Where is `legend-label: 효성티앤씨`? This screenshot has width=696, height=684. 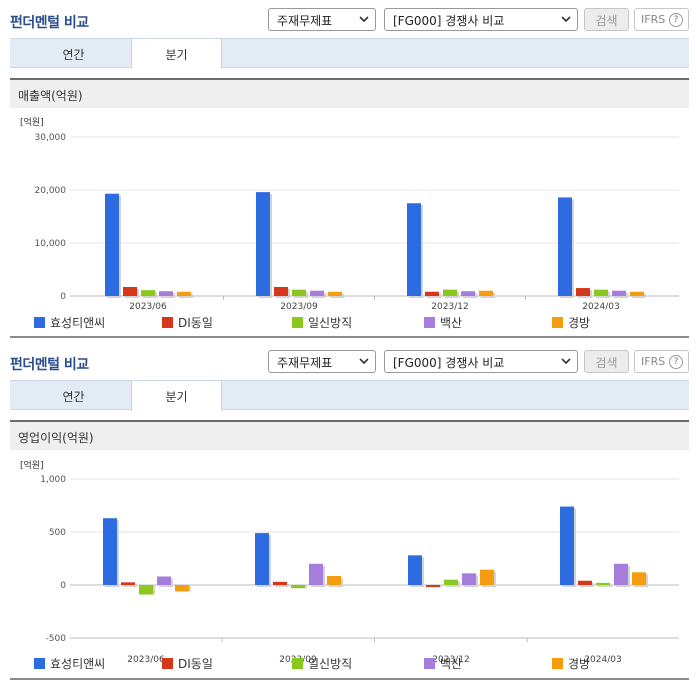
legend-label: 효성티앤씨 is located at coordinates (78, 664).